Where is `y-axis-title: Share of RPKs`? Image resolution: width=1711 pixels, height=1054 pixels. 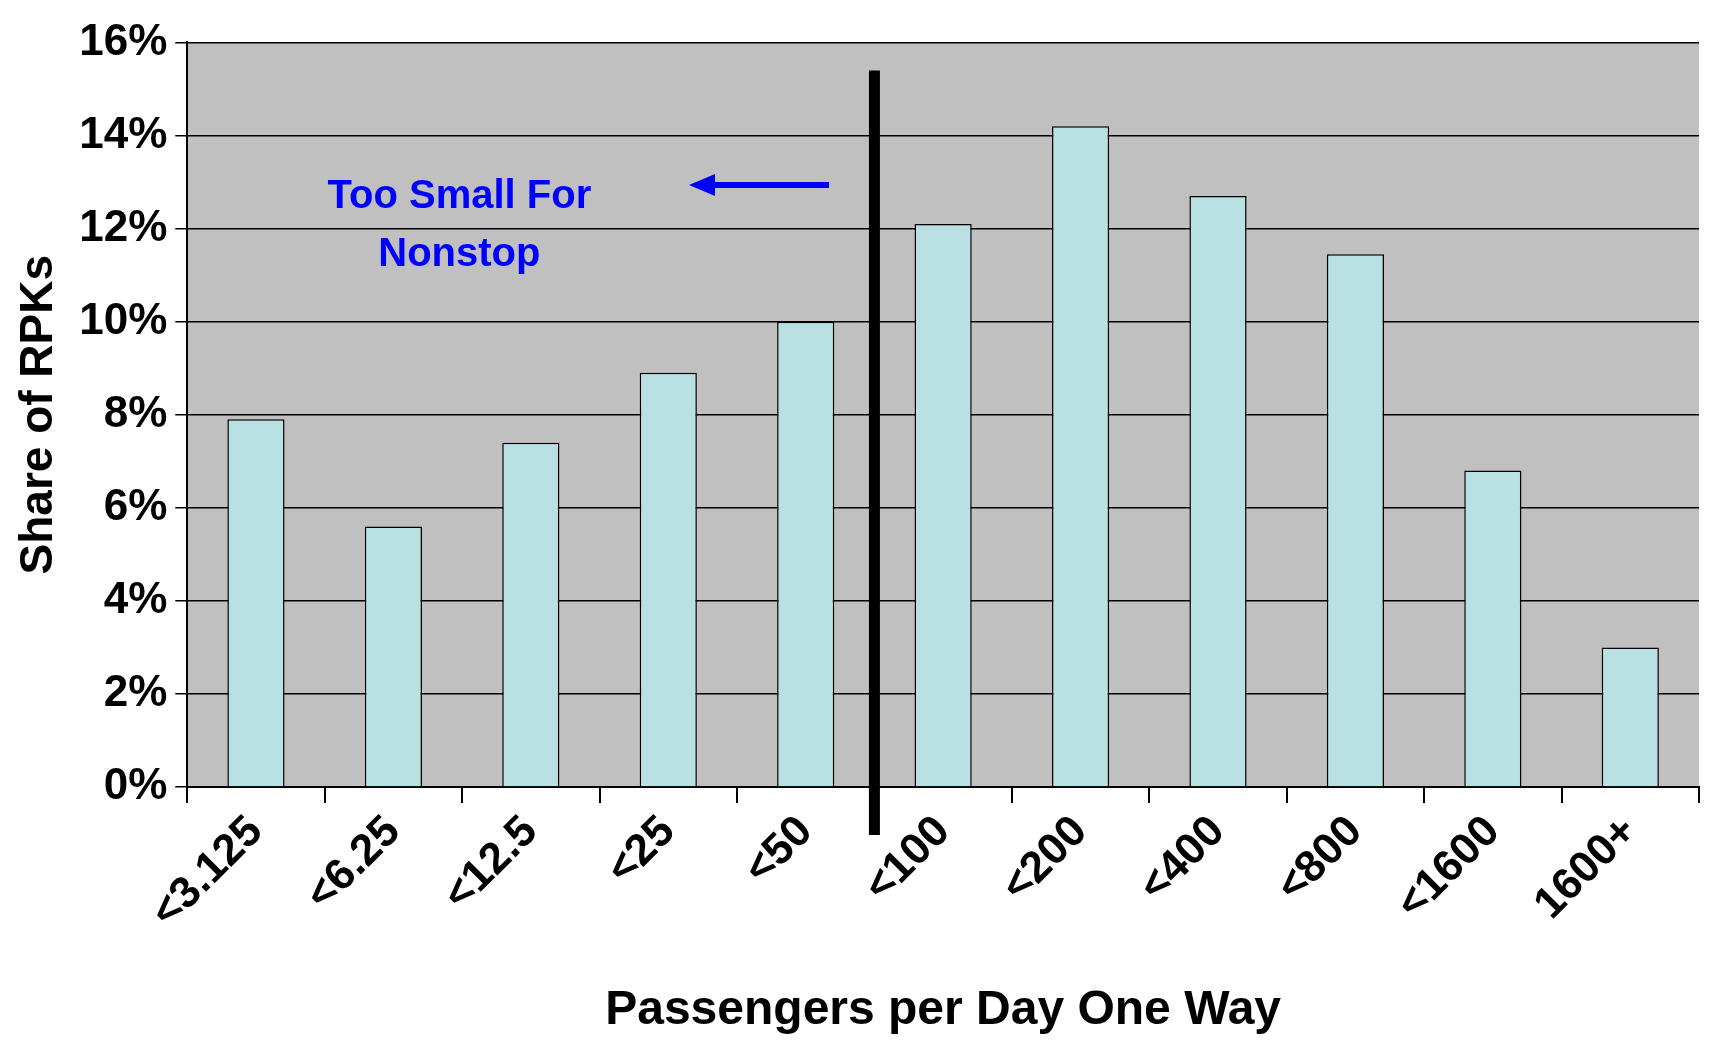
y-axis-title: Share of RPKs is located at coordinates (36, 414).